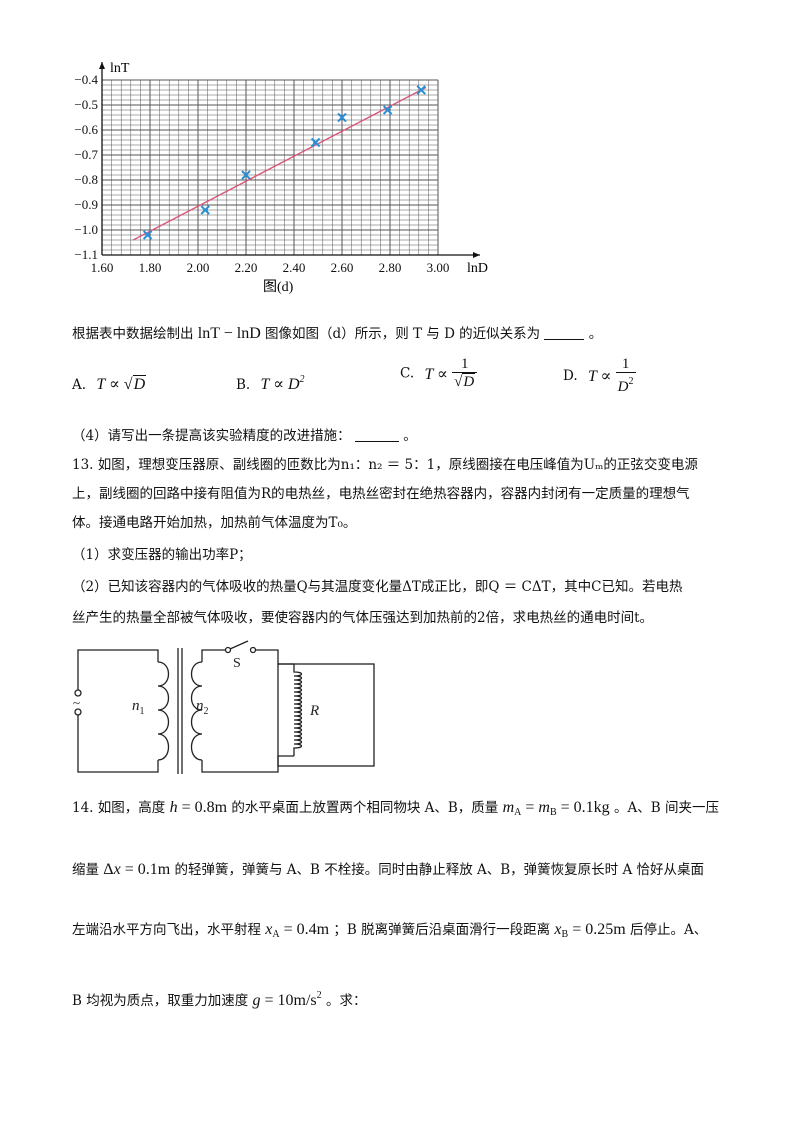  What do you see at coordinates (512, 808) in the screenshot?
I see `mass-expr: mA` at bounding box center [512, 808].